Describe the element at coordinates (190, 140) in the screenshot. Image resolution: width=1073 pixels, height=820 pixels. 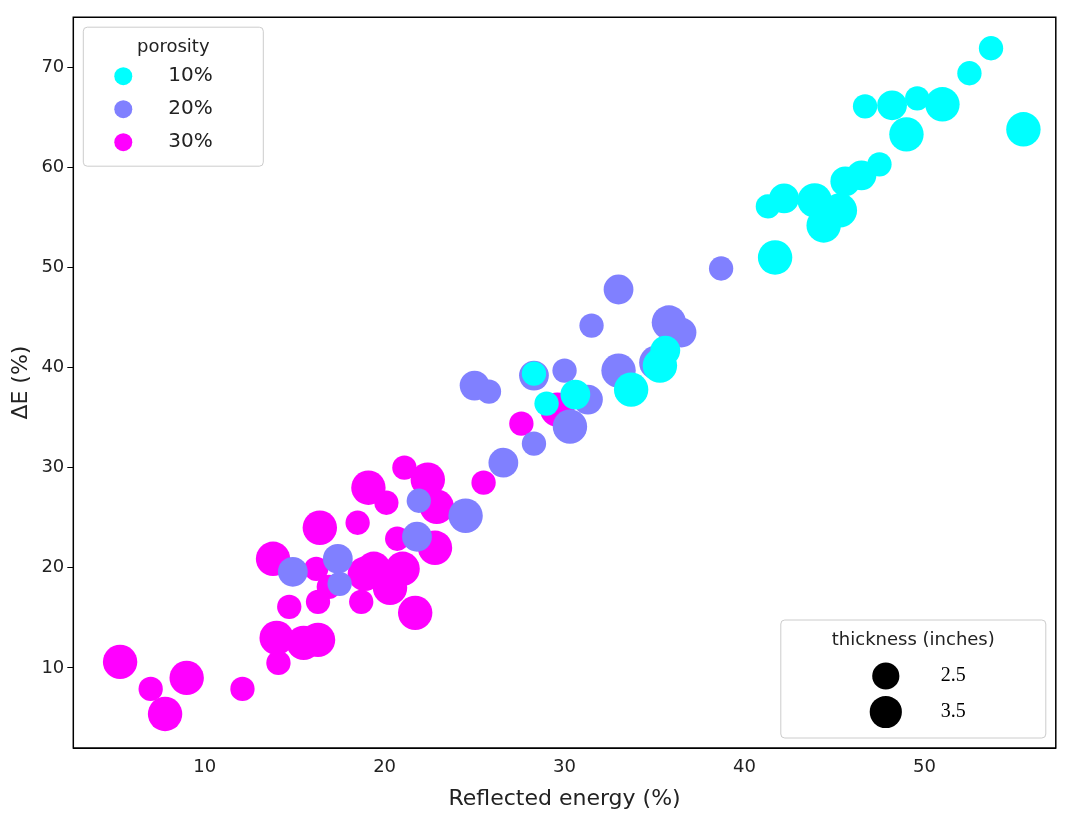
I see `legend-label: 30%` at that location.